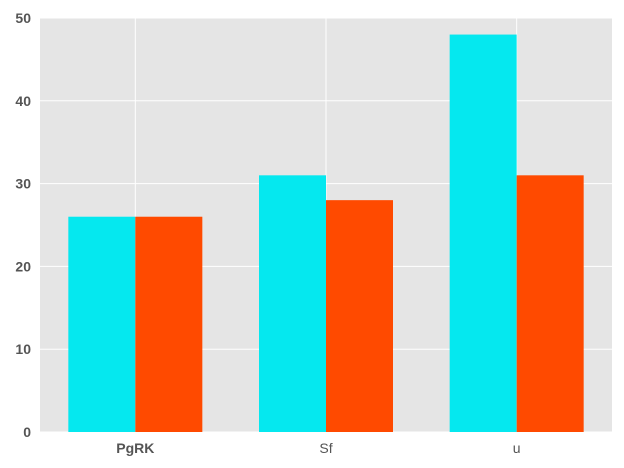 The height and width of the screenshot is (468, 624). What do you see at coordinates (23, 225) in the screenshot?
I see `y-axis-ticks: 0 10 20 30 40 50` at bounding box center [23, 225].